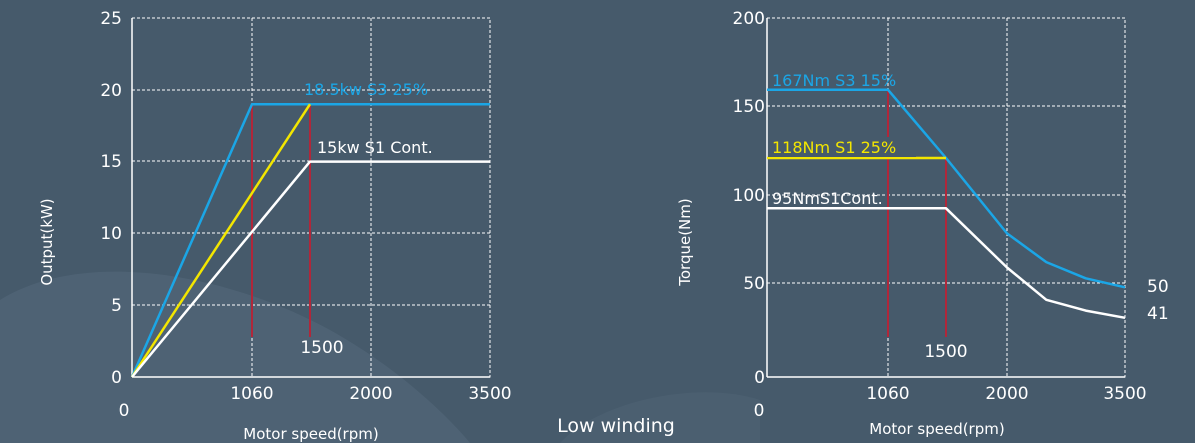 This screenshot has height=443, width=1195. What do you see at coordinates (827, 198) in the screenshot?
I see `series-legend-label: 95NmS1Cont.` at bounding box center [827, 198].